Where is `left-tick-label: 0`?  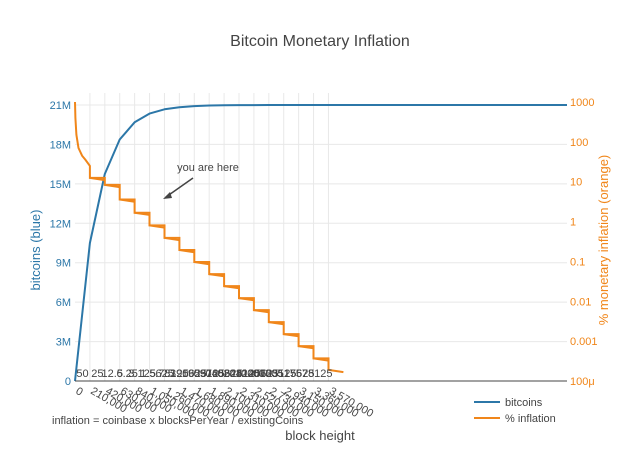
left-tick-label: 0 is located at coordinates (68, 382).